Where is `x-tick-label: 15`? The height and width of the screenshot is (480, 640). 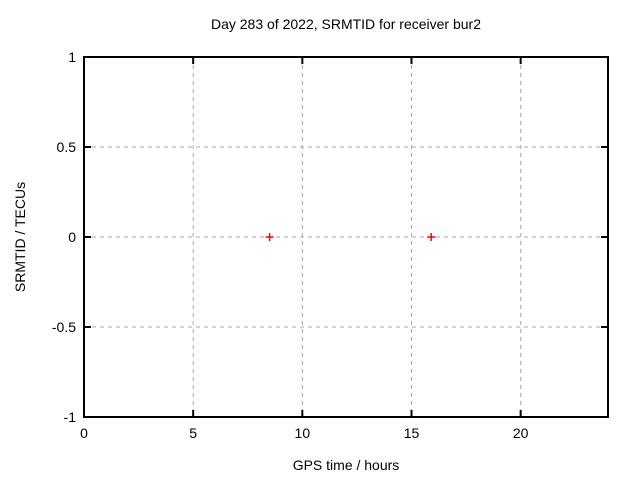
x-tick-label: 15 is located at coordinates (412, 433).